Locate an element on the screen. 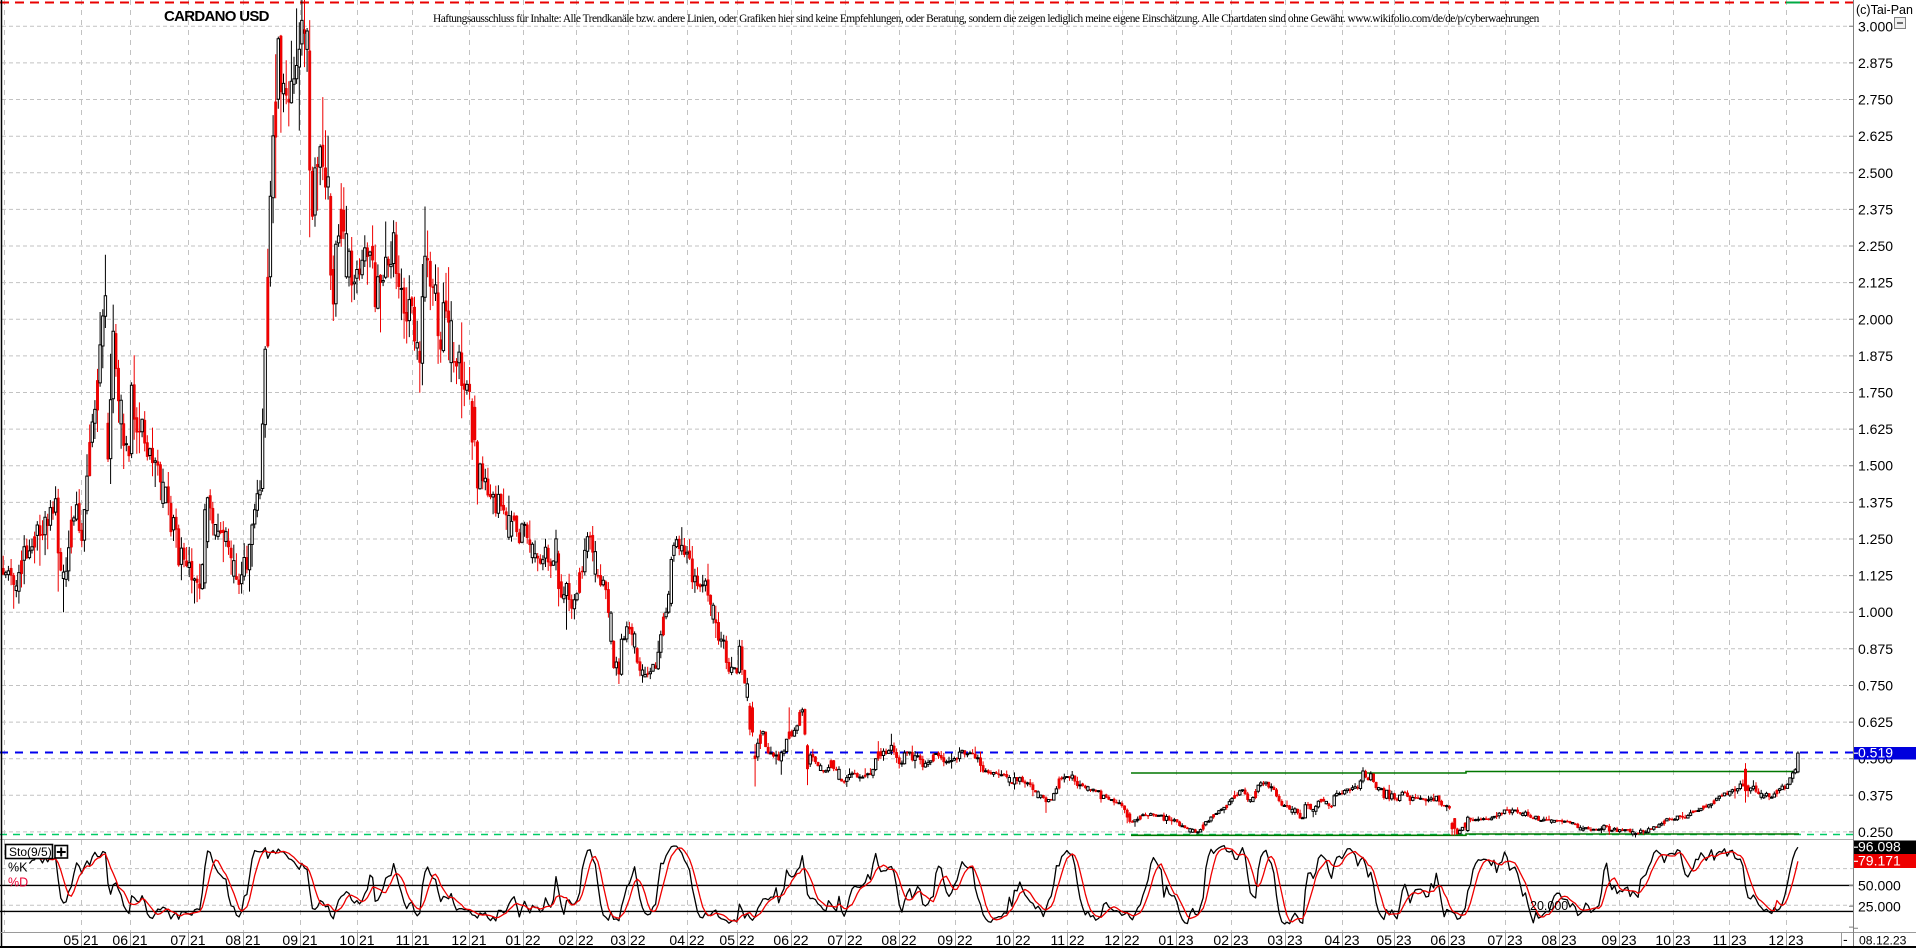  svg-text: 2.500 is located at coordinates (1875, 173).